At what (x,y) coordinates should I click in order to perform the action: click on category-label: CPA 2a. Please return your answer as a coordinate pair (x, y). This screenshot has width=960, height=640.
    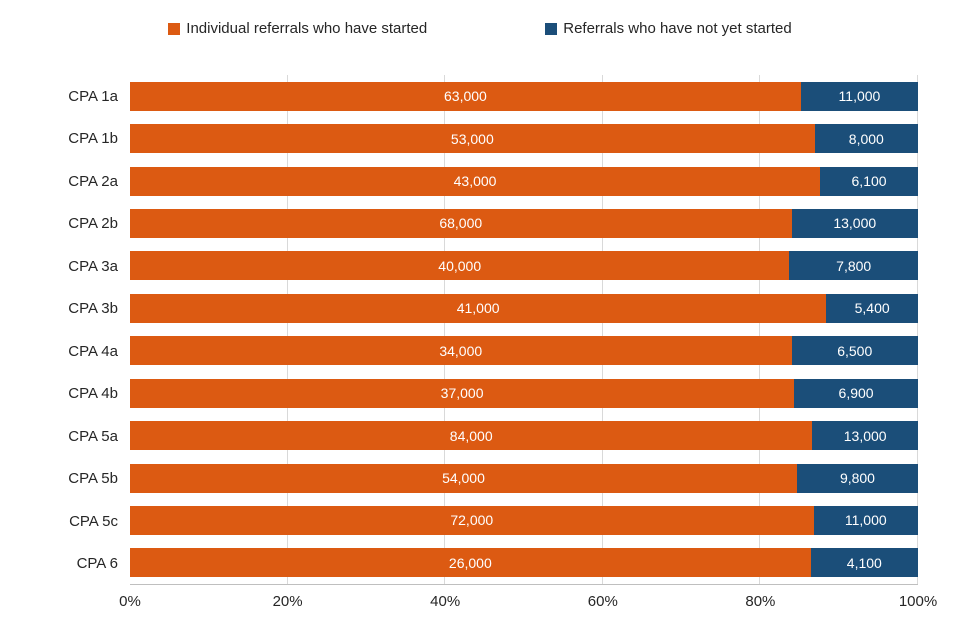
    Looking at the image, I should click on (93, 181).